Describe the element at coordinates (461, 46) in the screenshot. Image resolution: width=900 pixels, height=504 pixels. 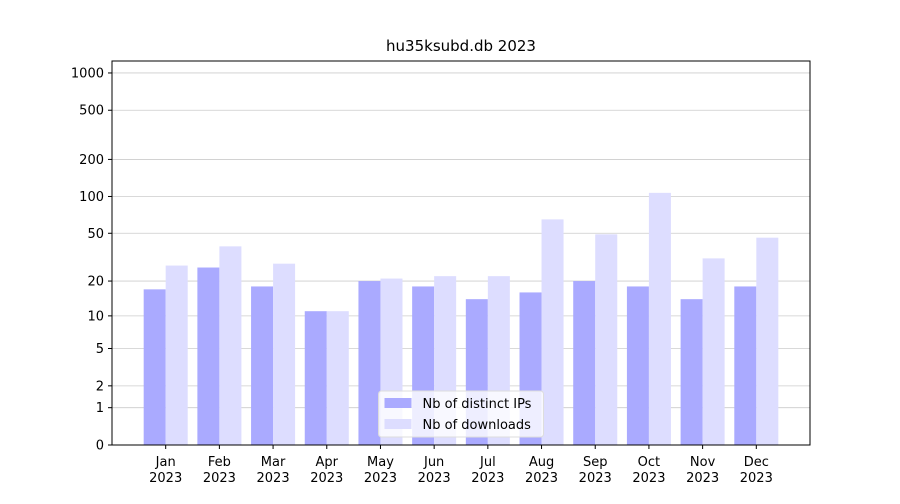
I see `chart-title: hu35ksubd.db 2023` at that location.